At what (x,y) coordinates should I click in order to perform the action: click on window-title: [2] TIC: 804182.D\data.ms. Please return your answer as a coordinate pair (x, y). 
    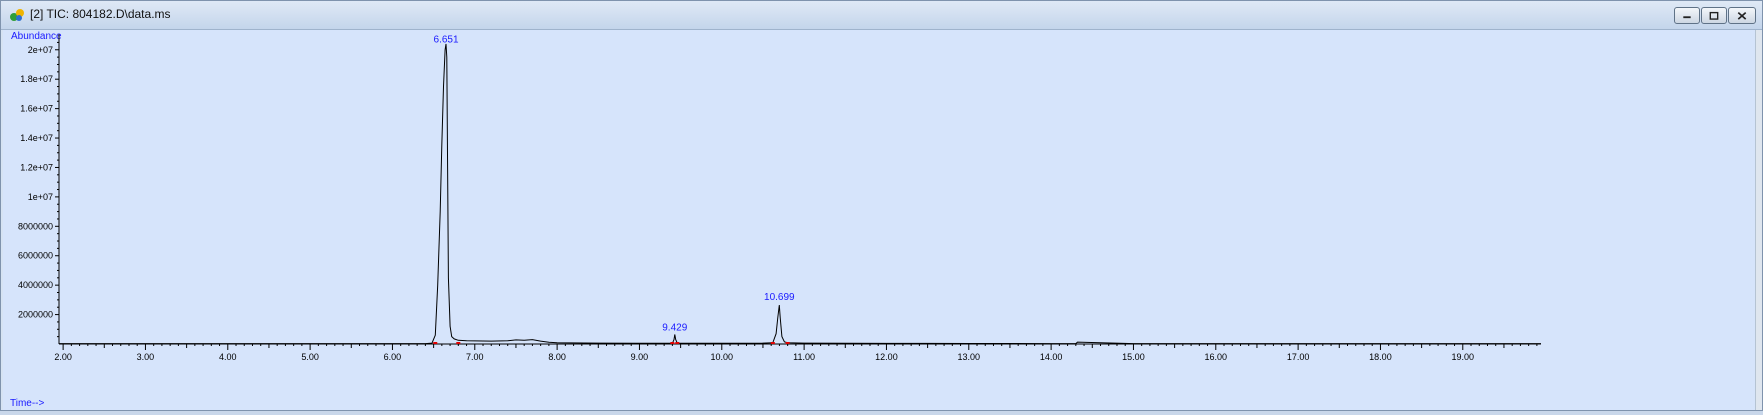
    Looking at the image, I should click on (100, 14).